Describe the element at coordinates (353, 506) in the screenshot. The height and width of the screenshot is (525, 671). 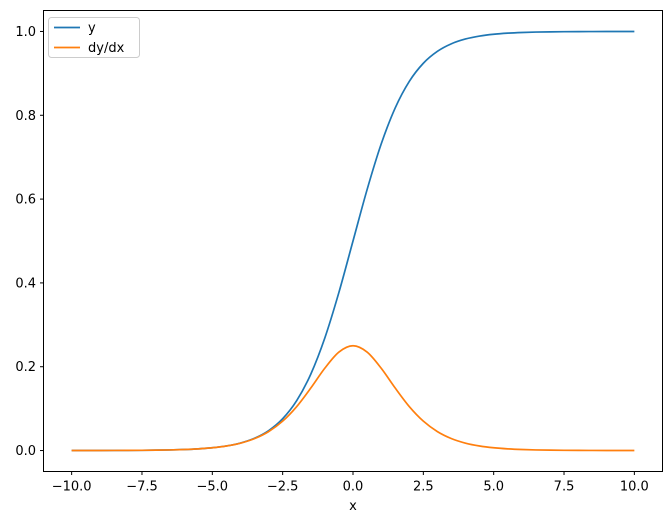
I see `x-axis-label: x` at that location.